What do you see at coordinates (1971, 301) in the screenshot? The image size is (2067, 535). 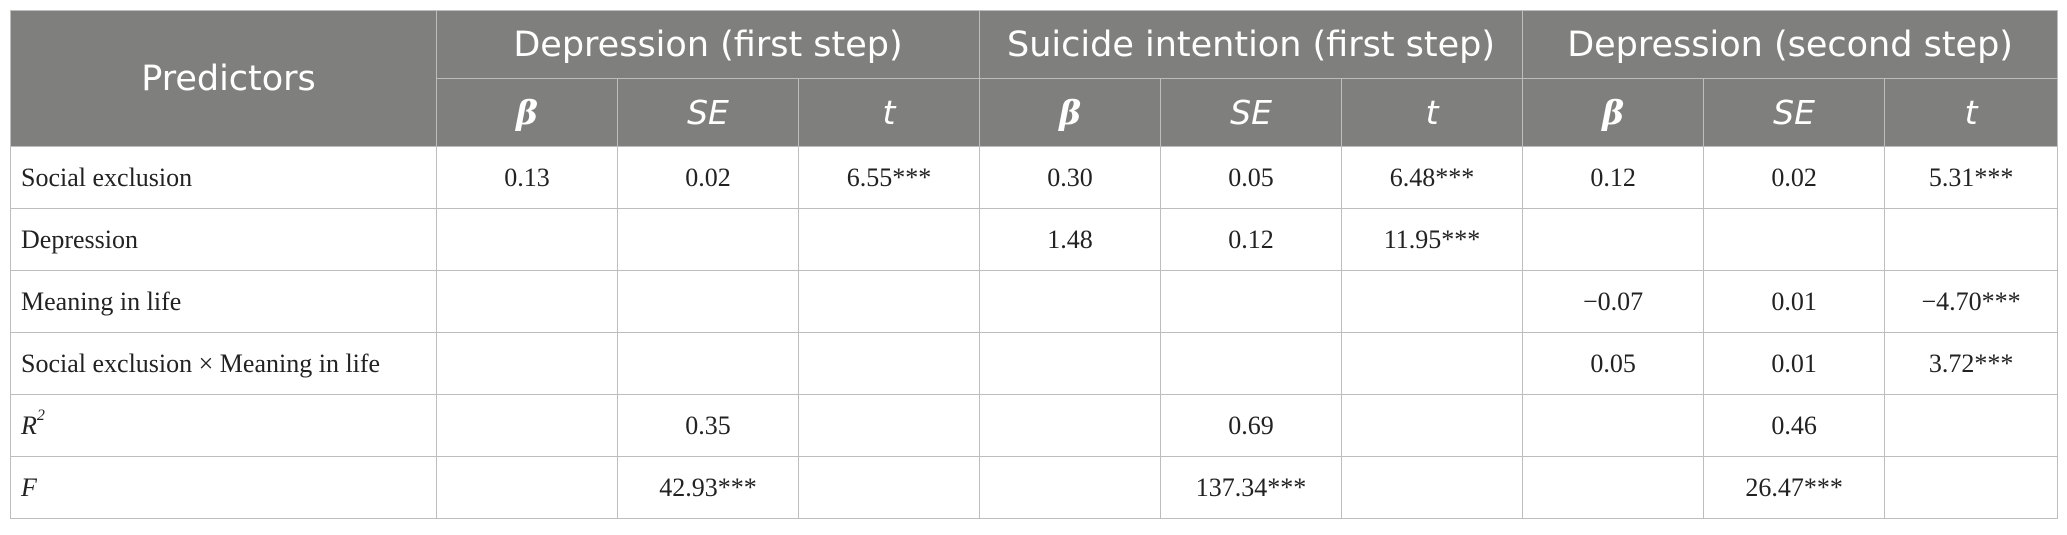 I see `table-cell: −4.70***` at bounding box center [1971, 301].